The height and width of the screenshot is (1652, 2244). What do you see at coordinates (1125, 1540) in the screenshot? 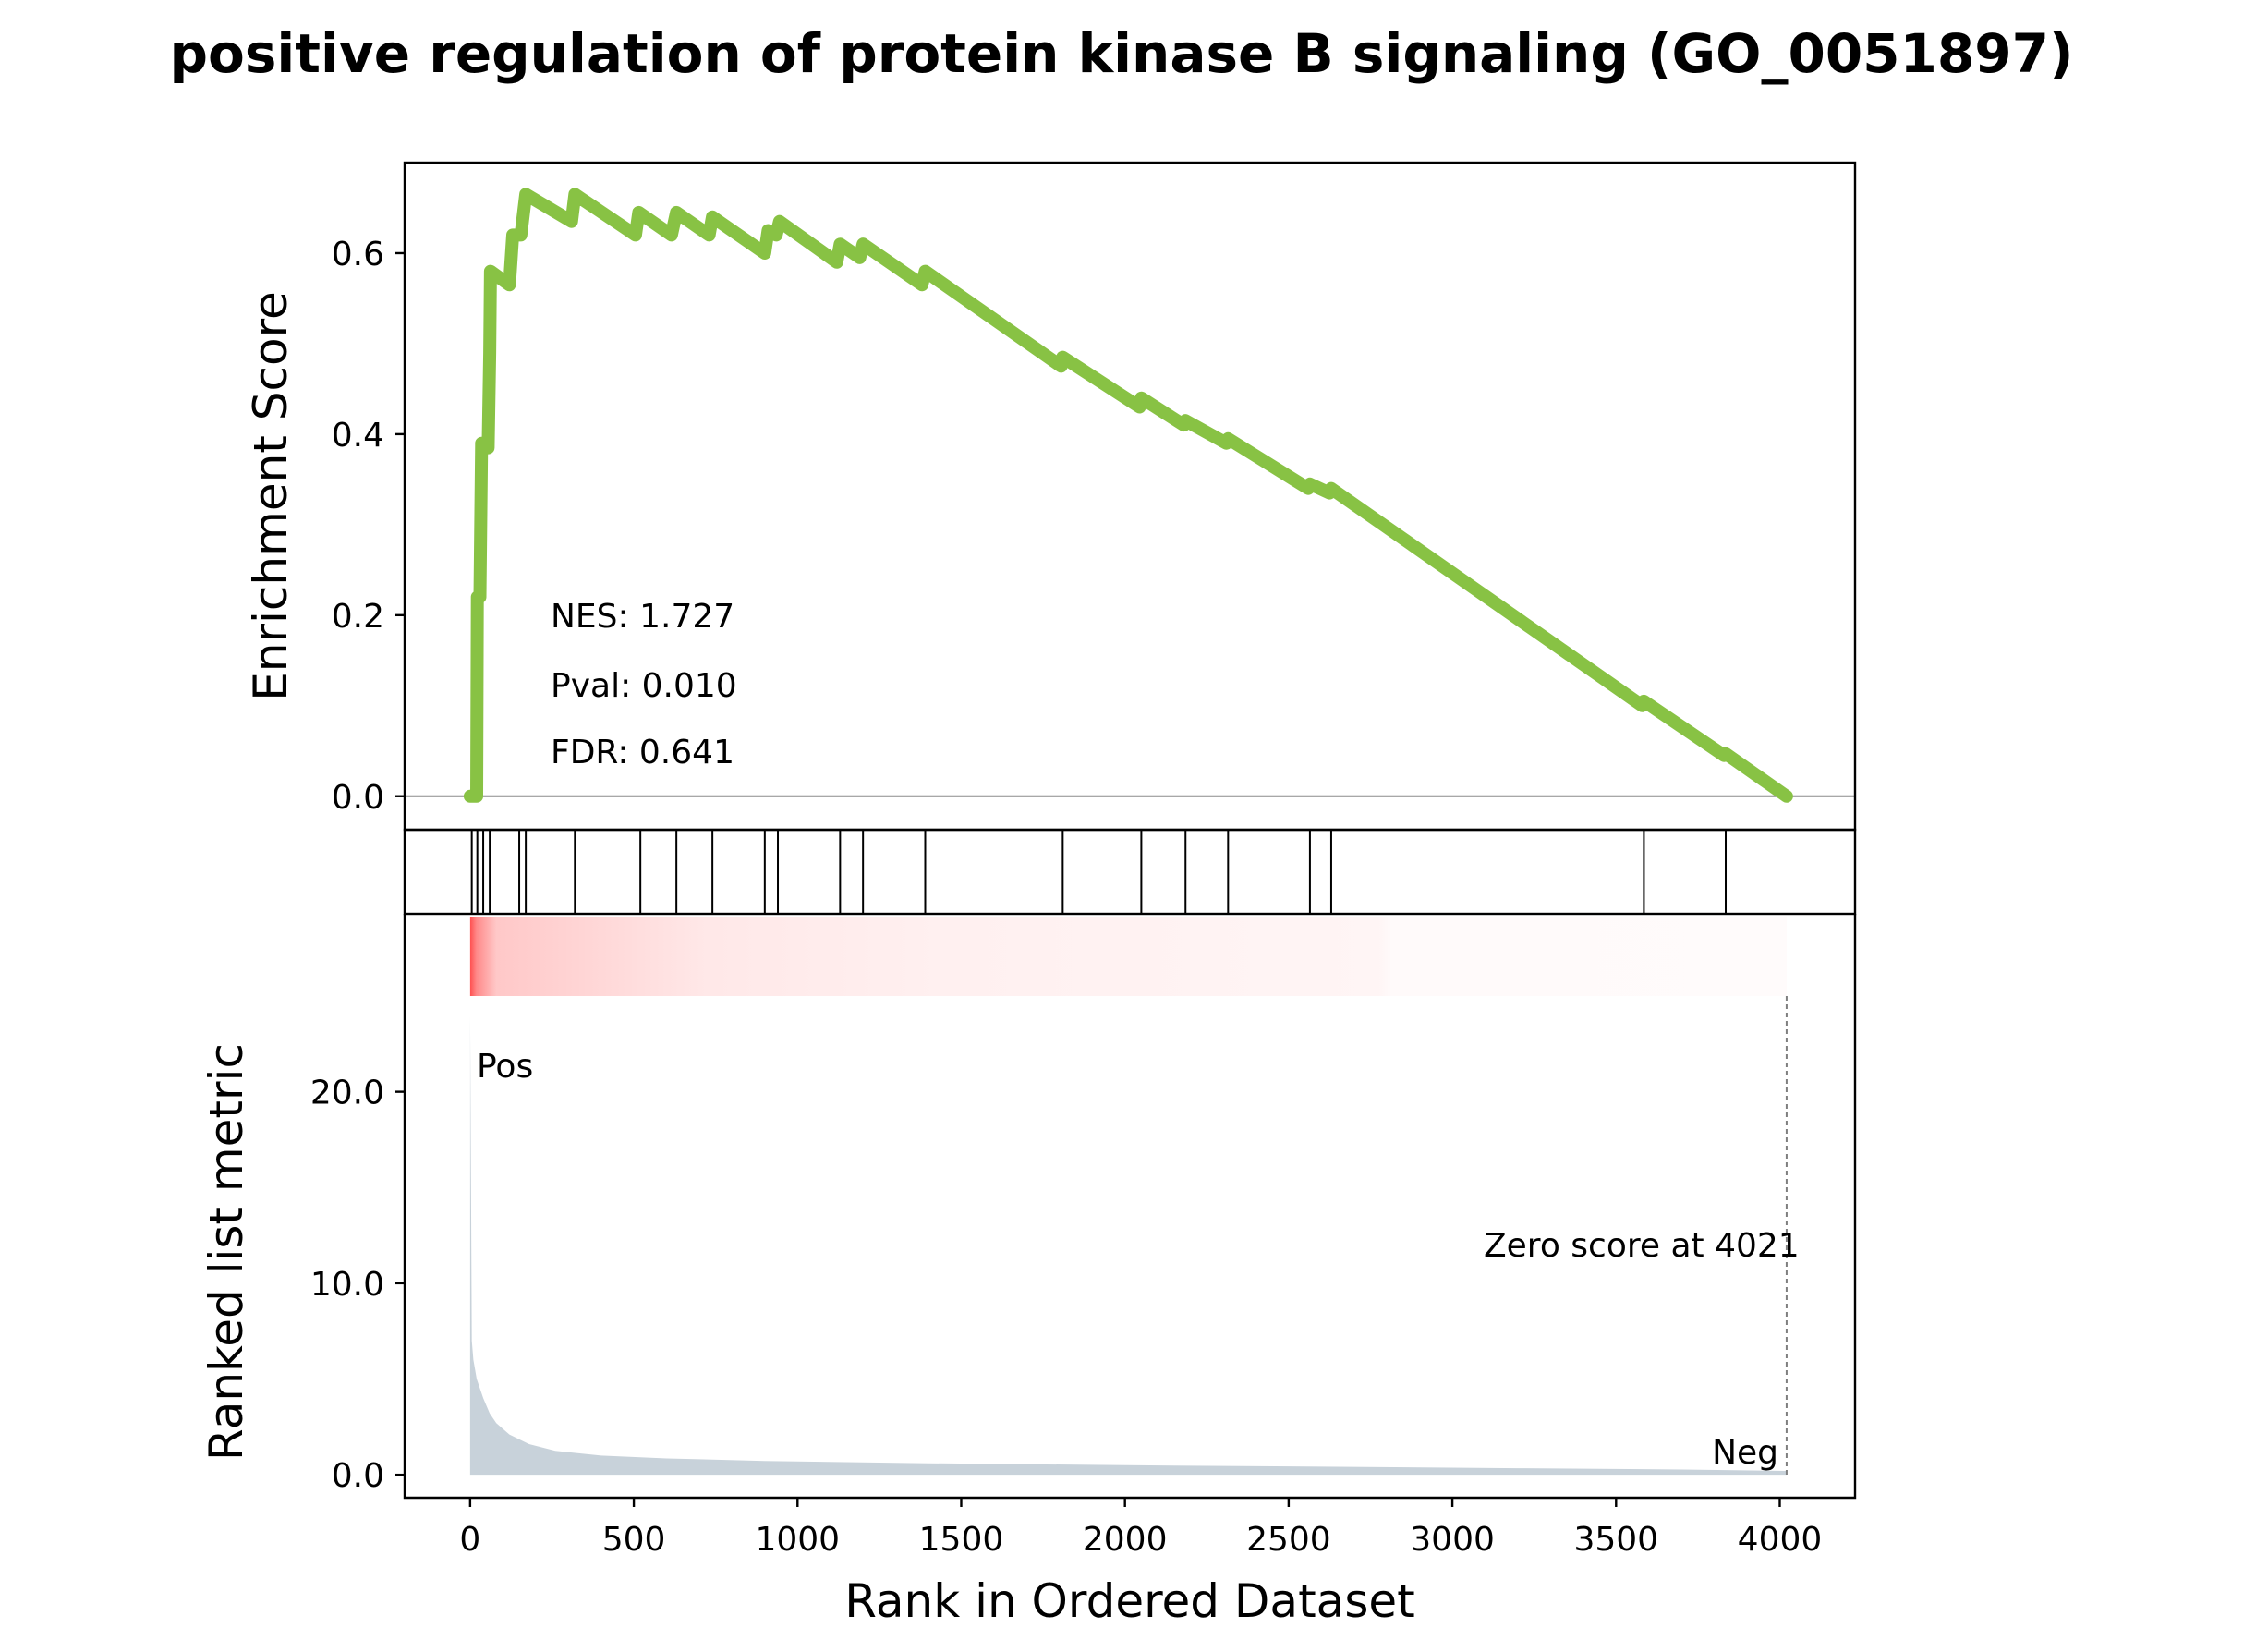
I see `xtick-label: 2000` at bounding box center [1125, 1540].